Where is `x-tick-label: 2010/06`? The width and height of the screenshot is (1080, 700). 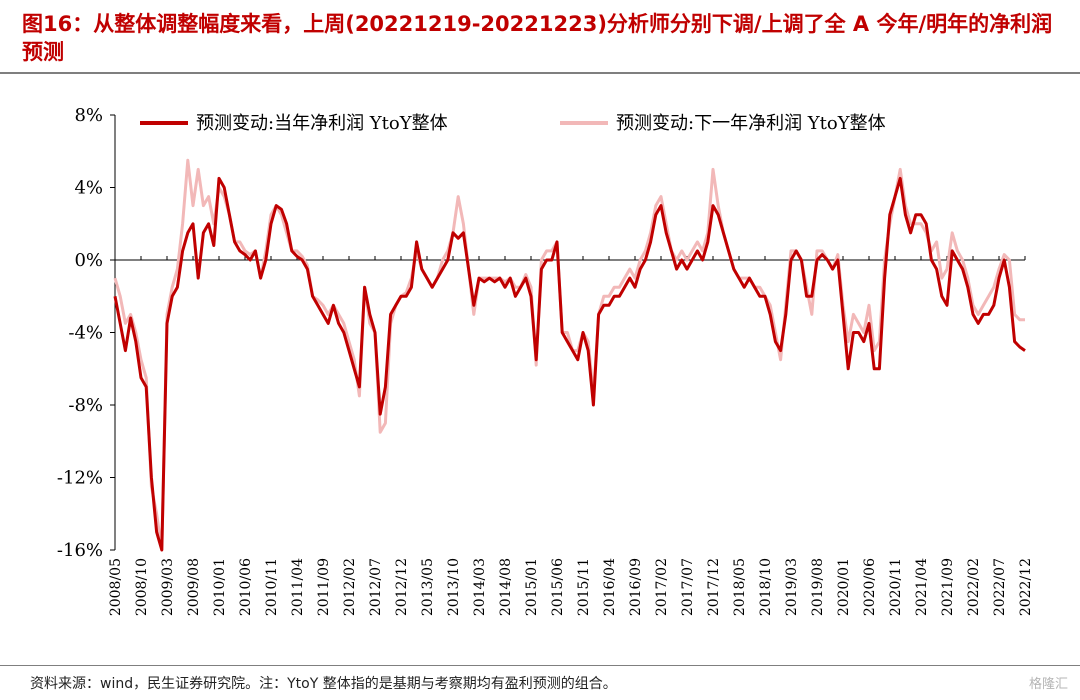 x-tick-label: 2010/06 is located at coordinates (246, 587).